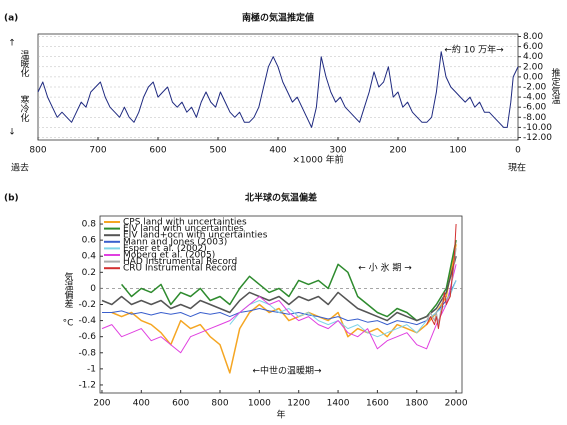  I want to click on chart-title: 南極の気温推定値, so click(278, 18).